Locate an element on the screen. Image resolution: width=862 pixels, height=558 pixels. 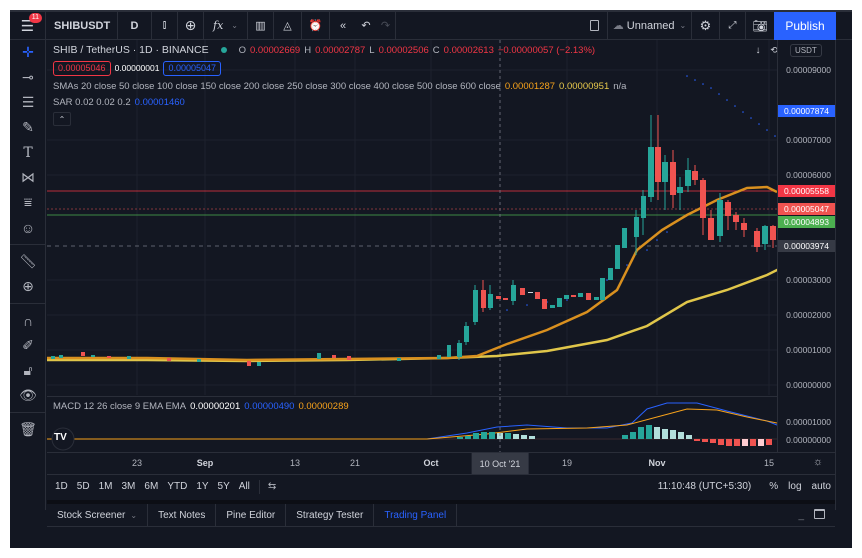
zoom-in-tool: ⊕ is located at coordinates (28, 286).